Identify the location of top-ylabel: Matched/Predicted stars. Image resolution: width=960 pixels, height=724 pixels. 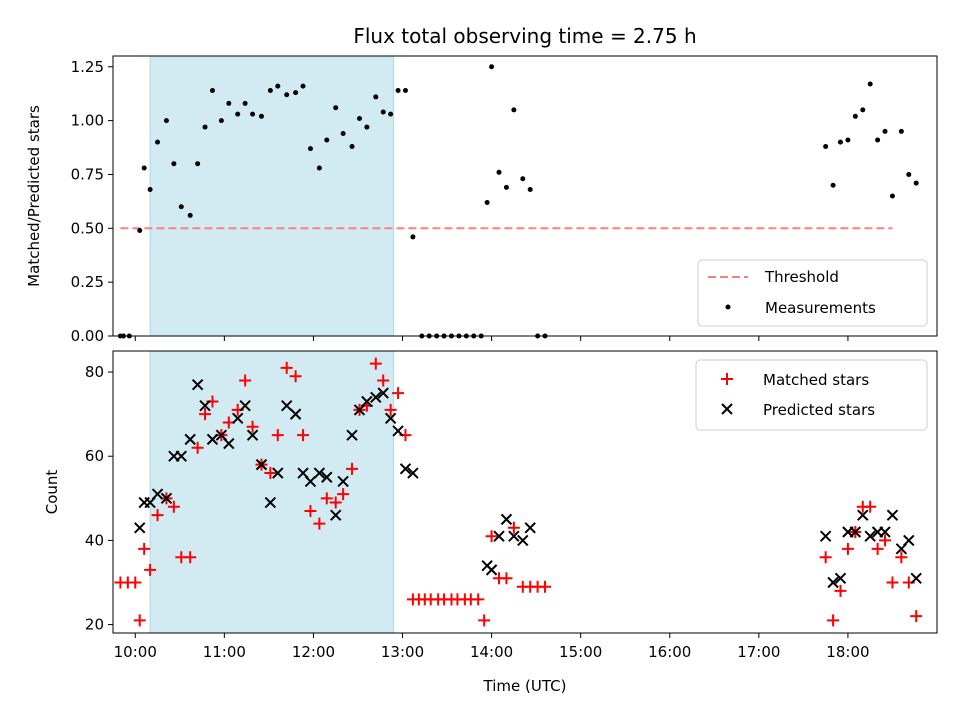
(34, 196).